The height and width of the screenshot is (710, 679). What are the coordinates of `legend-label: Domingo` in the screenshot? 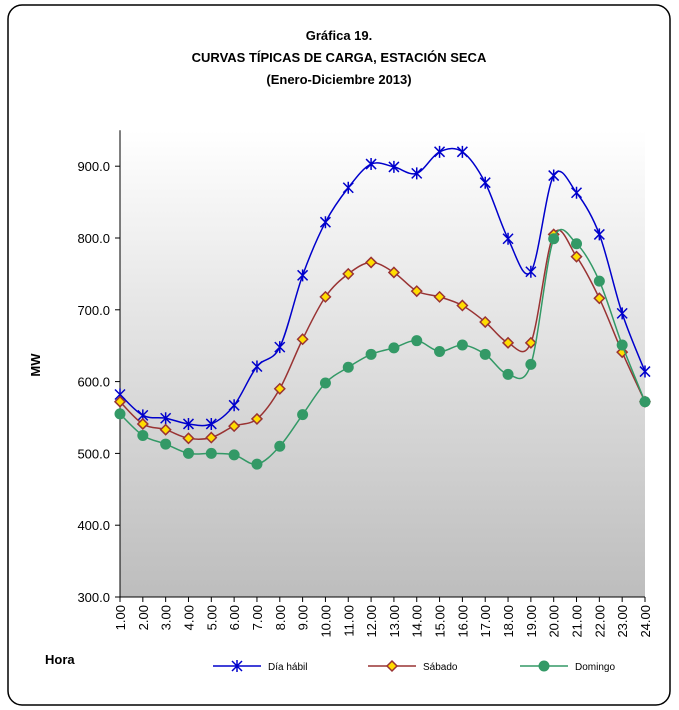 It's located at (595, 667).